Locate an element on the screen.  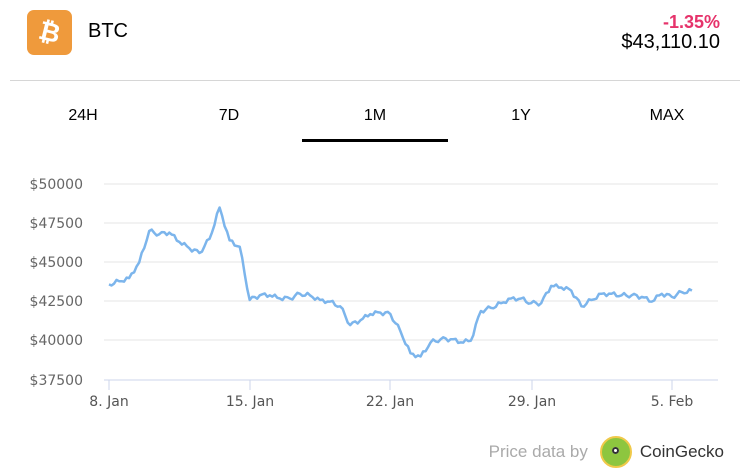
tab-max: MAX is located at coordinates (667, 115).